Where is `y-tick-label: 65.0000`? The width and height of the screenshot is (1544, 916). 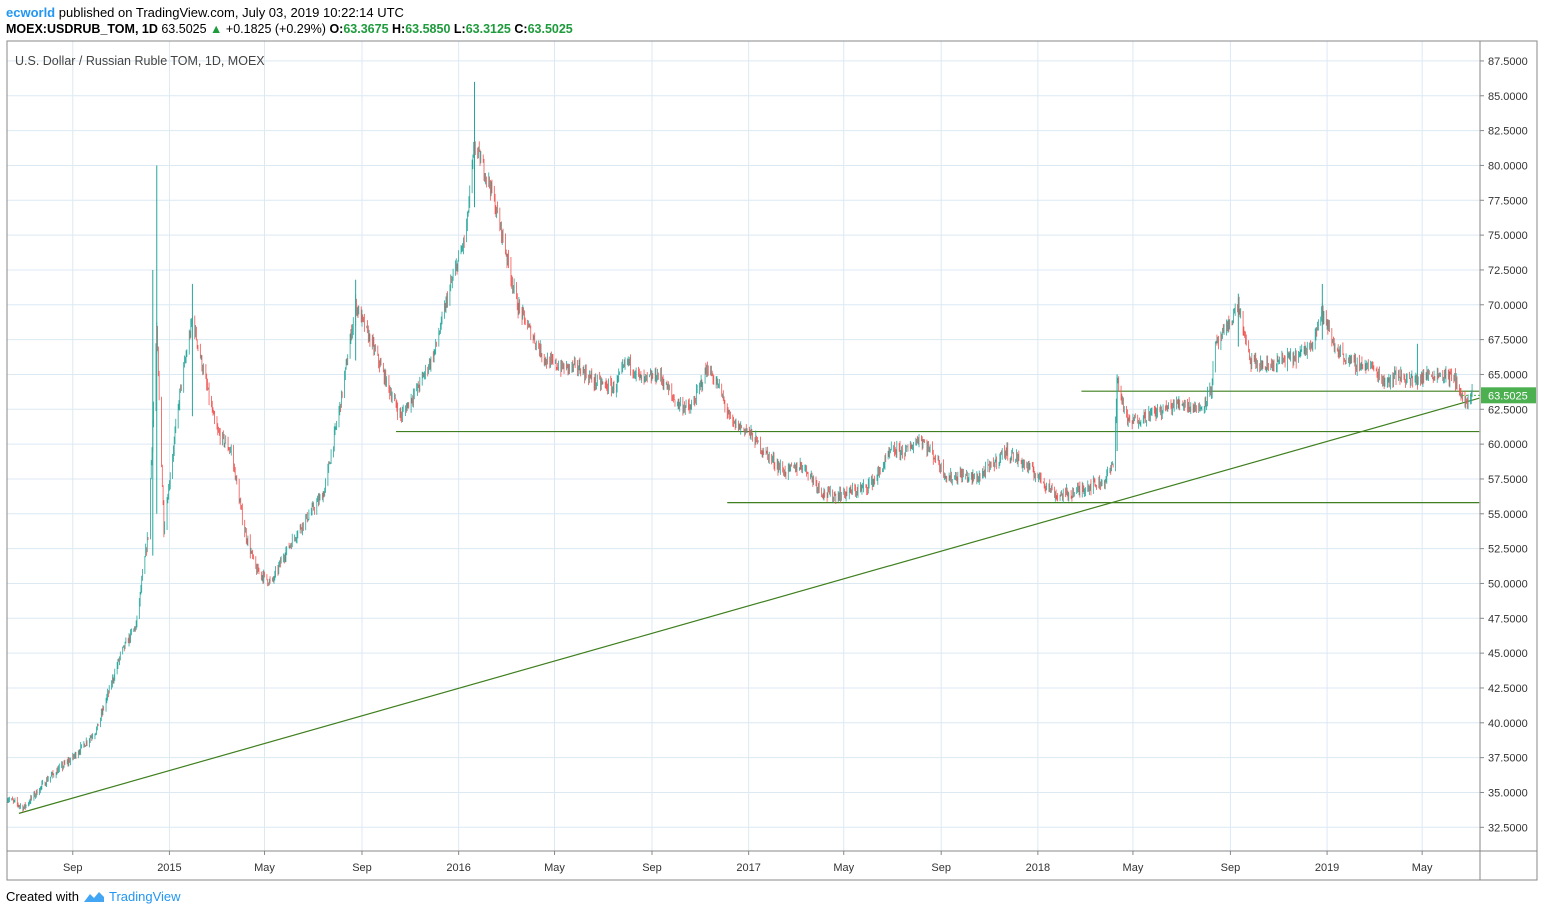 y-tick-label: 65.0000 is located at coordinates (1508, 375).